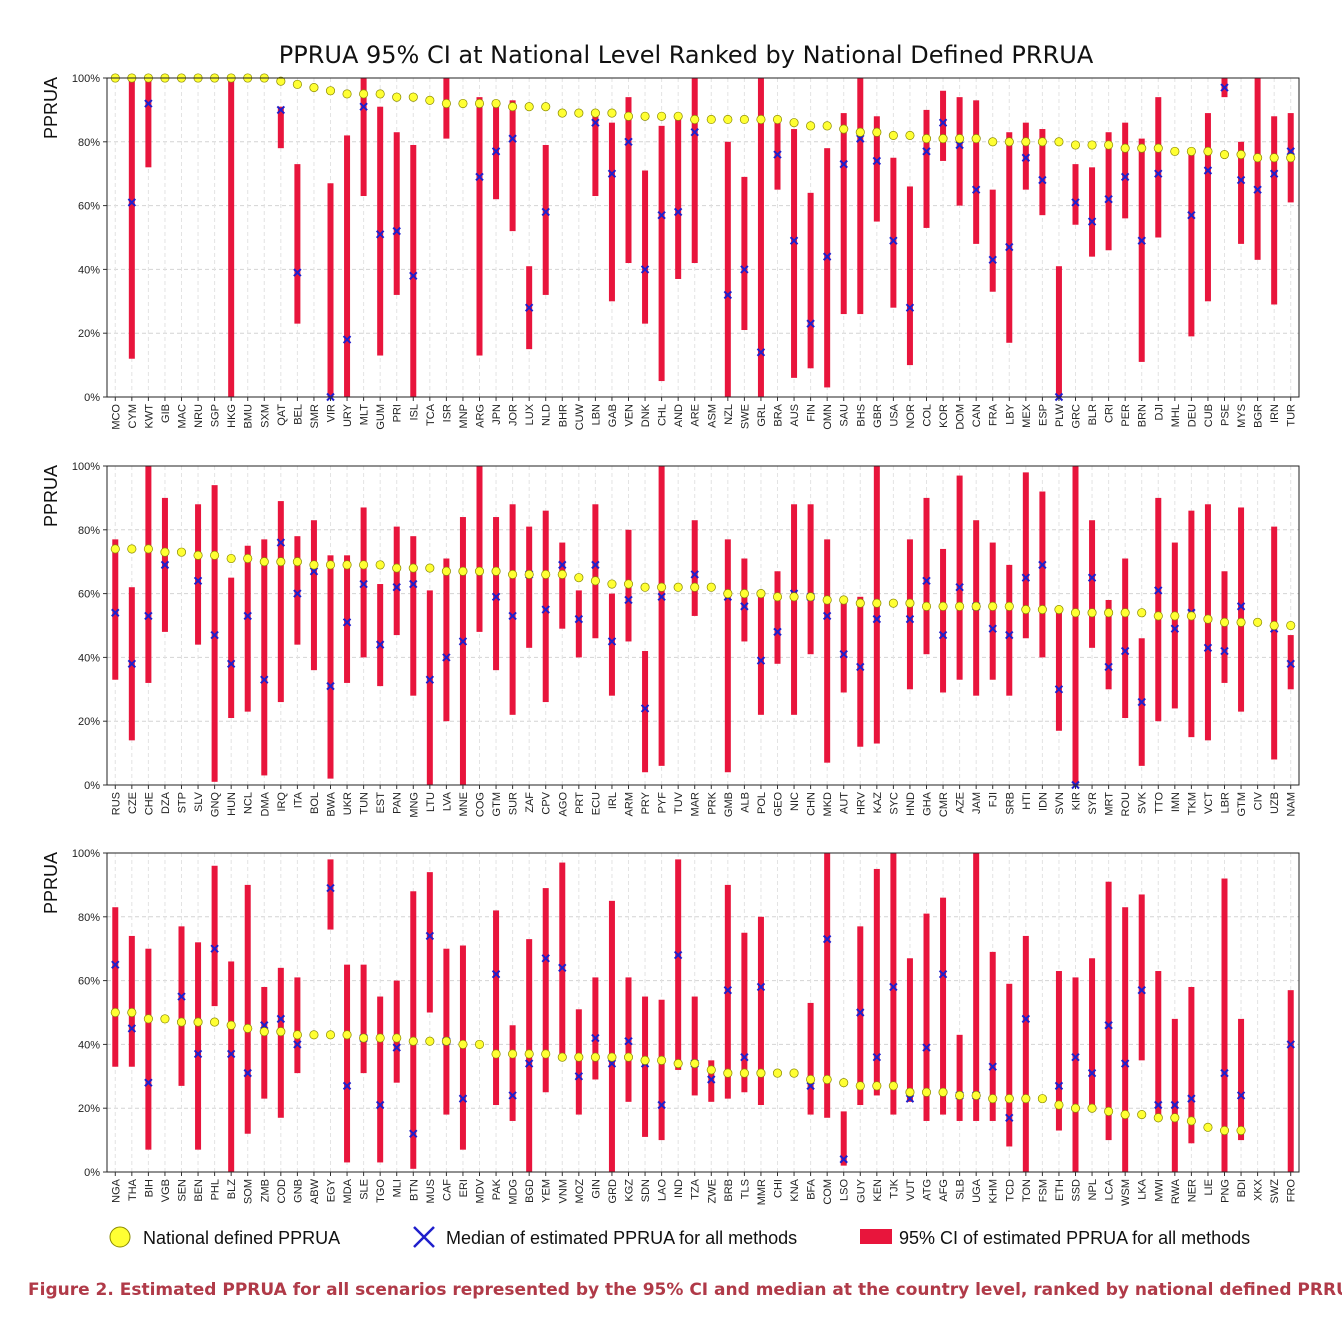  What do you see at coordinates (843, 646) in the screenshot?
I see `ci-bar-aut` at bounding box center [843, 646].